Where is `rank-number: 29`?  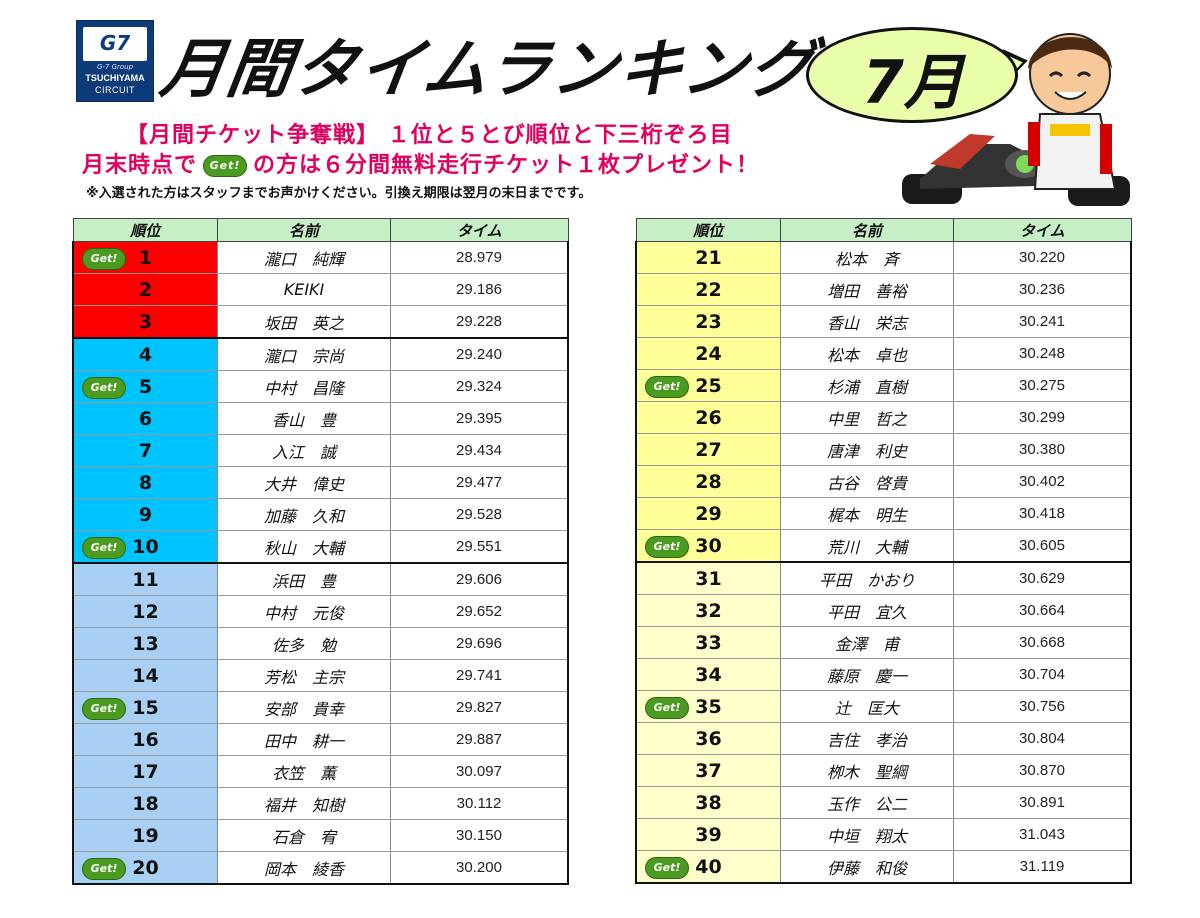 rank-number: 29 is located at coordinates (708, 513).